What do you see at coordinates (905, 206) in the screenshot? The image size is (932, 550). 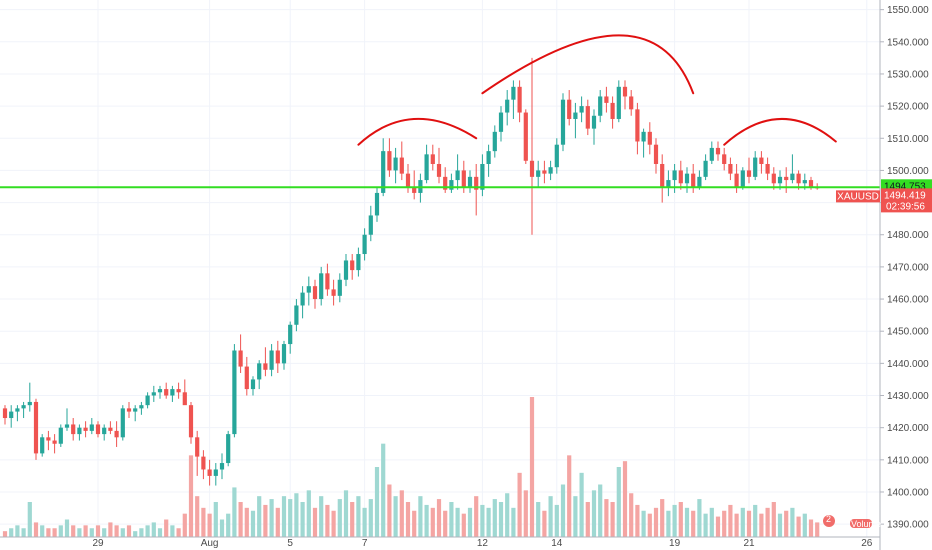 I see `countdown-text: 02:39:56` at bounding box center [905, 206].